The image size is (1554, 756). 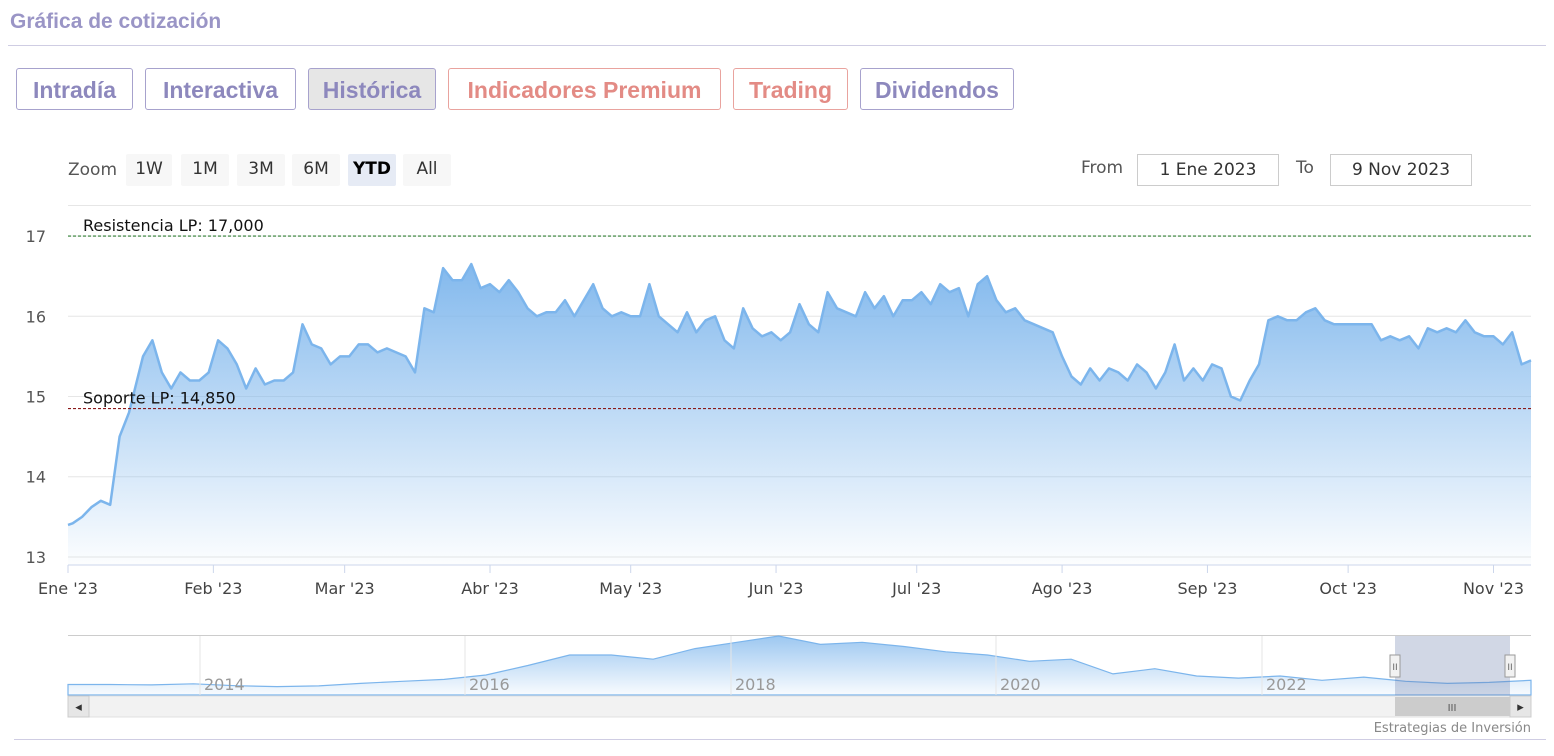 I want to click on navigator-year-label: 2016, so click(x=489, y=684).